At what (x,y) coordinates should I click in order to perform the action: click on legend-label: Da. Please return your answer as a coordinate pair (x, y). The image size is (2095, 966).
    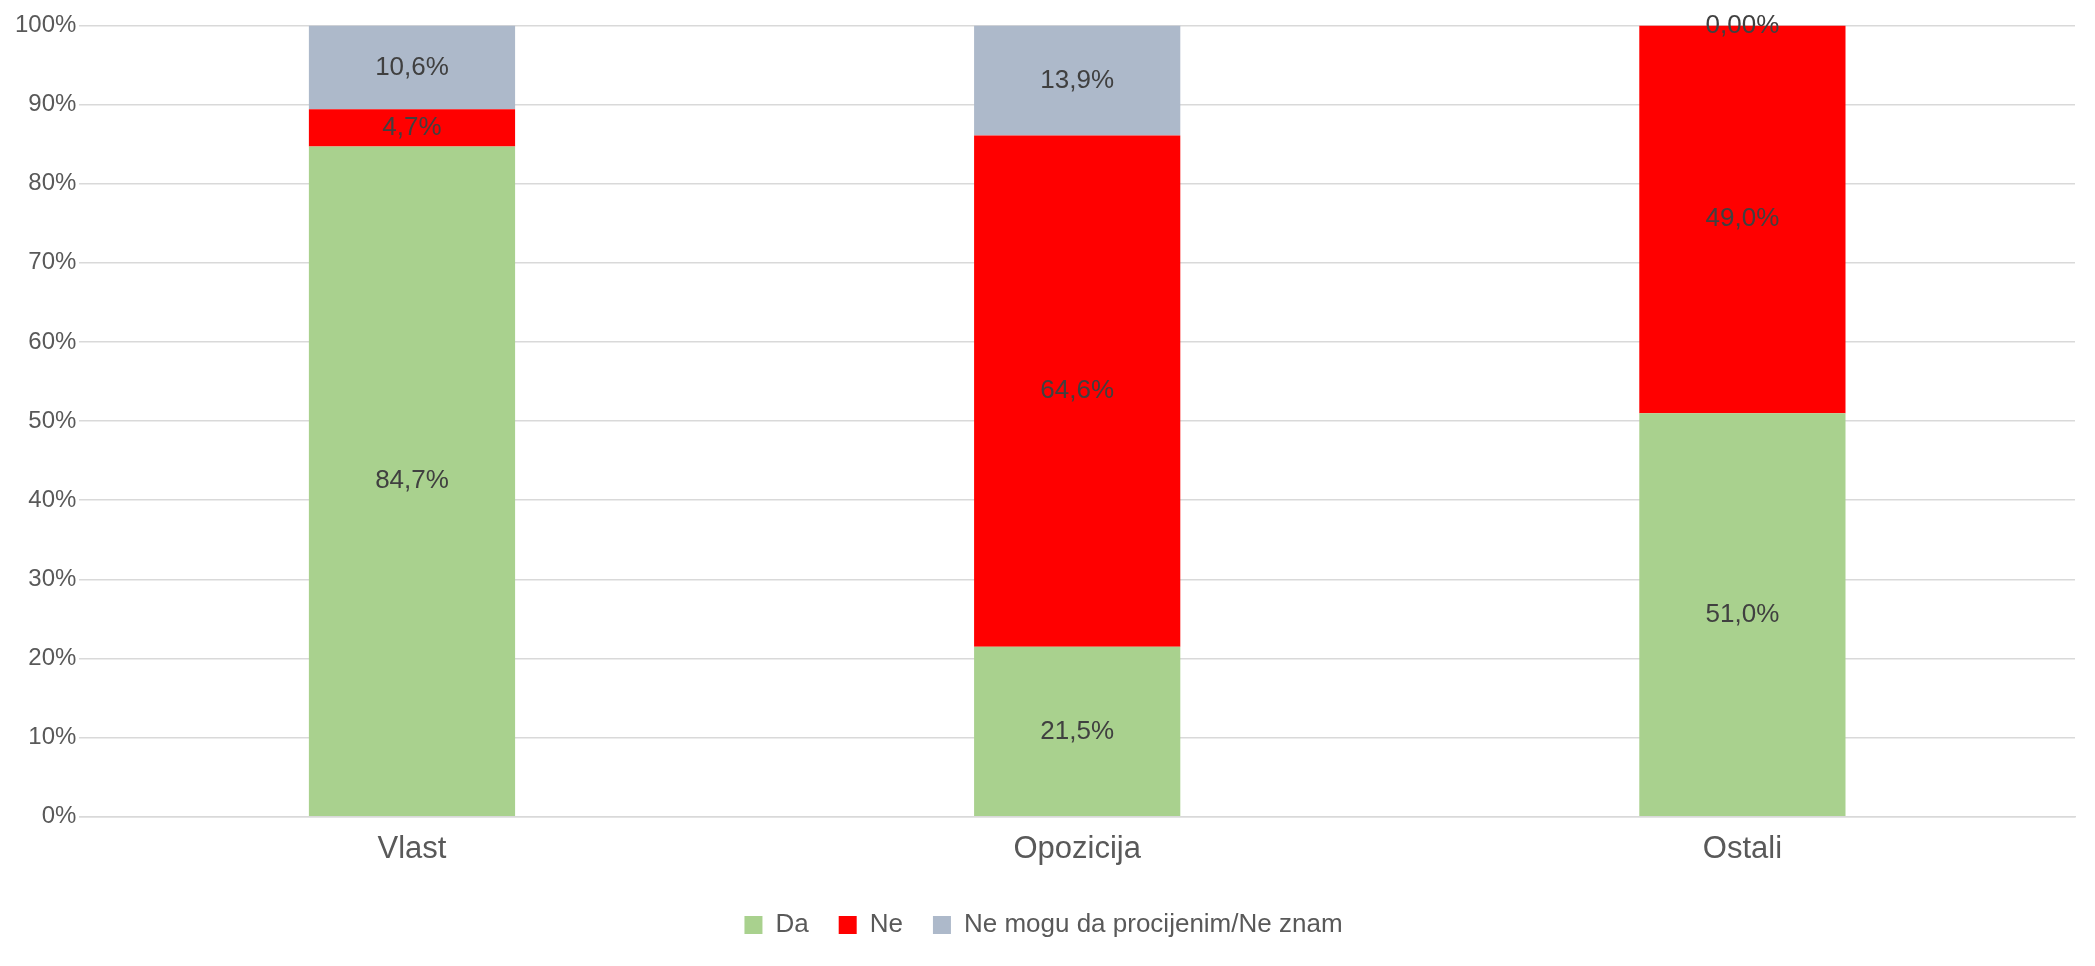
    Looking at the image, I should click on (792, 923).